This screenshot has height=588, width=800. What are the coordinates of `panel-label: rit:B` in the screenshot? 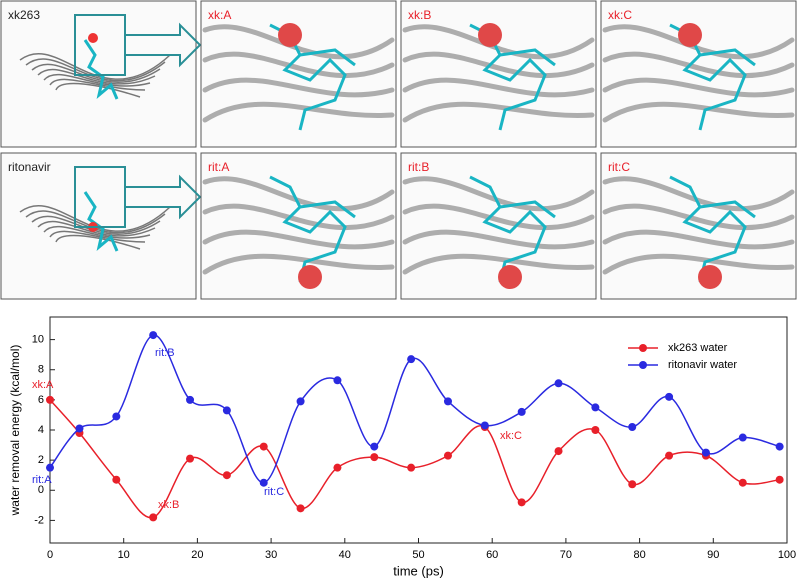 It's located at (418, 167).